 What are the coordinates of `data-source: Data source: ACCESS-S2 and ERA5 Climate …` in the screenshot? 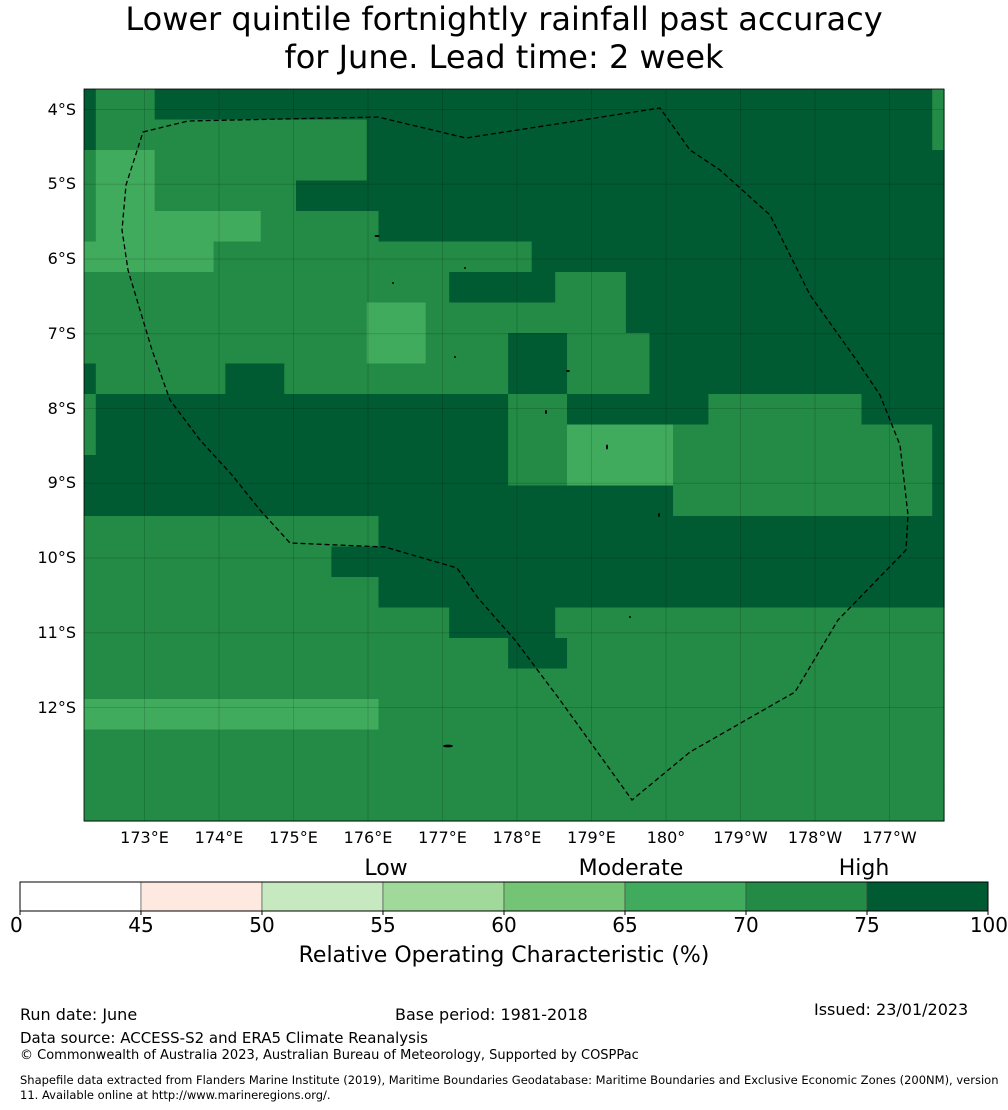 It's located at (224, 1038).